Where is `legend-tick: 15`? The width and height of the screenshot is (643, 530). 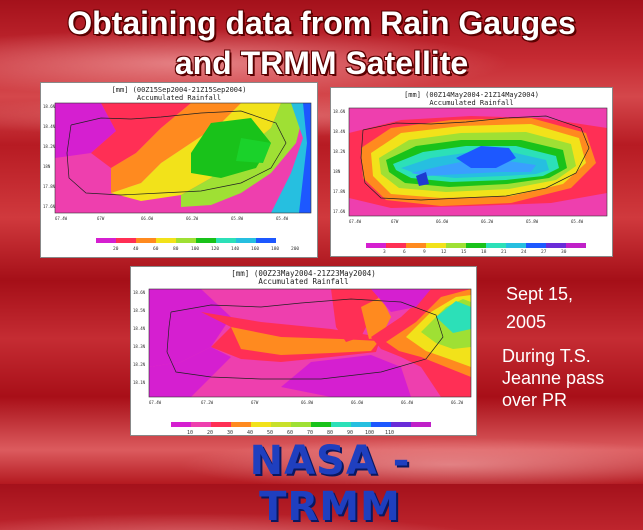 legend-tick: 15 is located at coordinates (464, 252).